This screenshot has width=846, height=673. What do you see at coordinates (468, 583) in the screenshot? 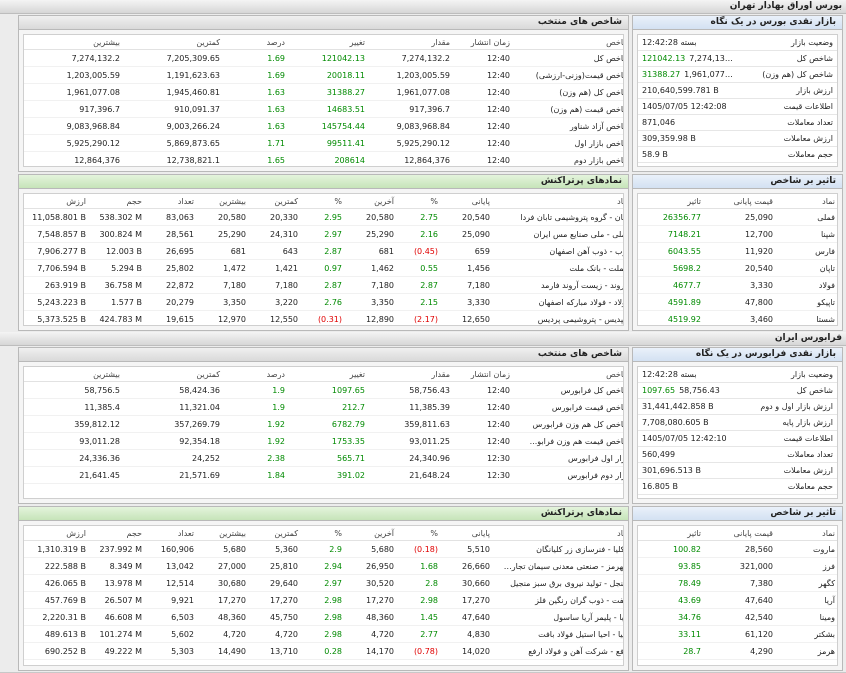
I see `cell: 30,660` at bounding box center [468, 583].